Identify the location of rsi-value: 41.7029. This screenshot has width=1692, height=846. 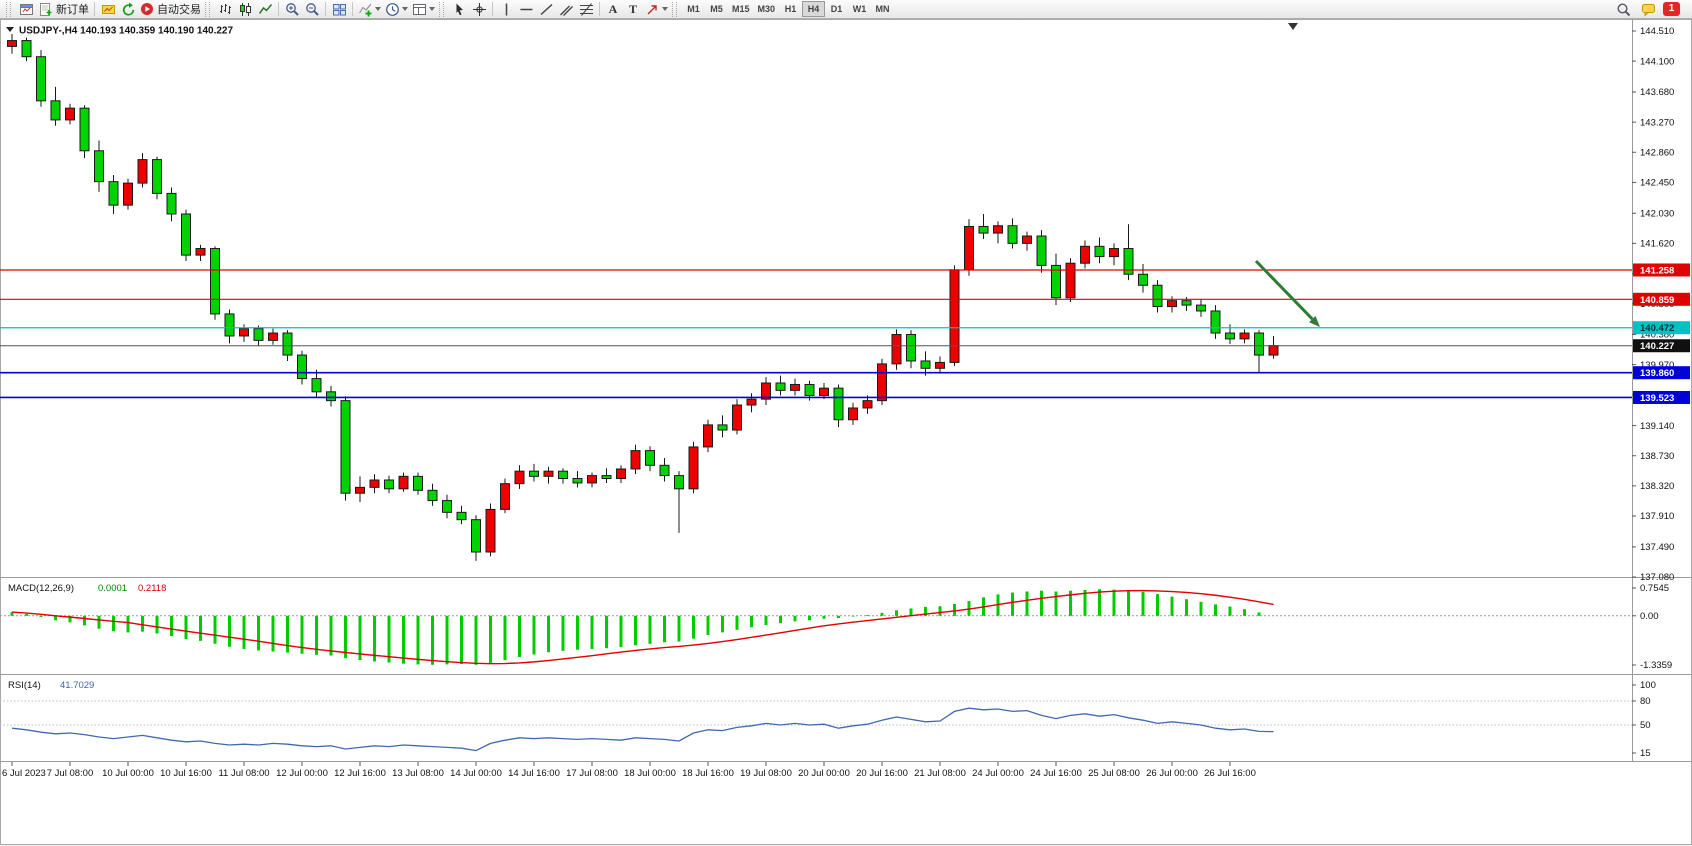
(77, 685).